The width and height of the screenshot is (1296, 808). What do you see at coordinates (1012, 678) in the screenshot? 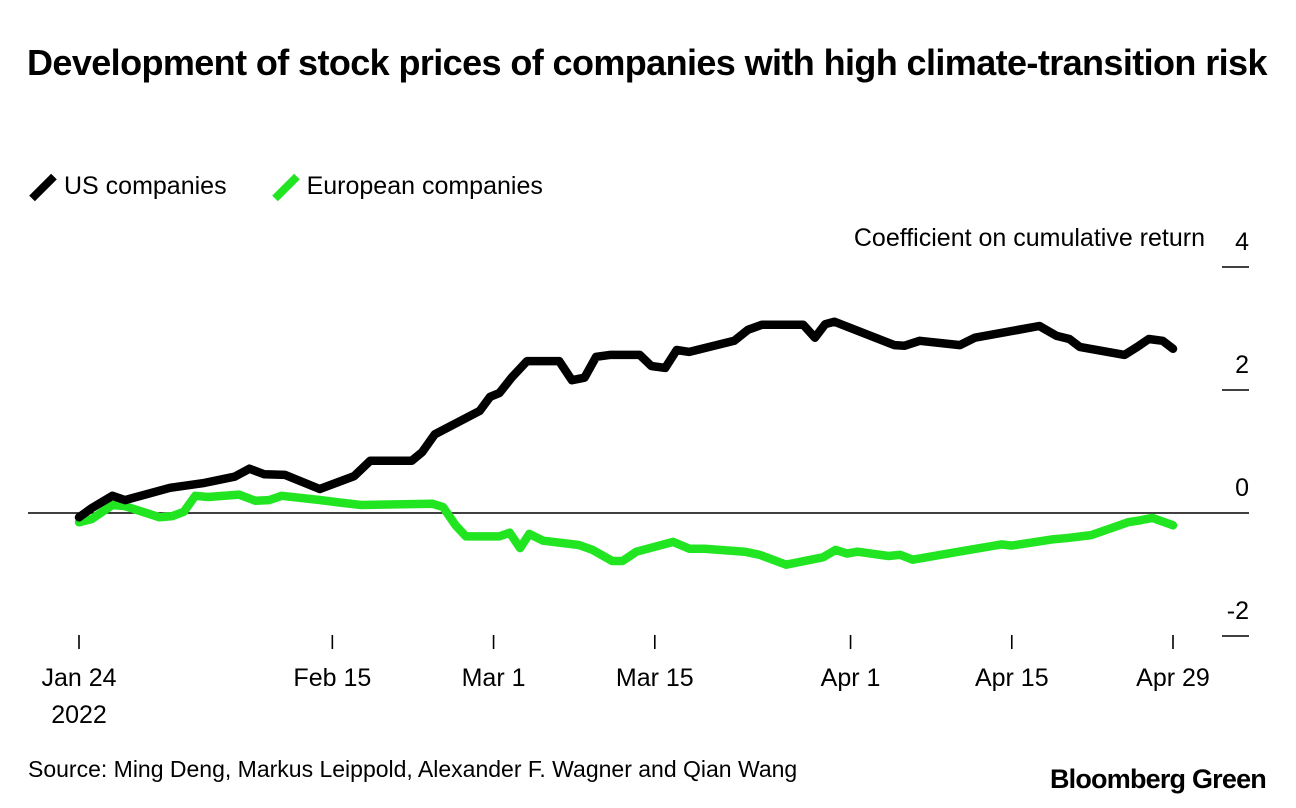
I see `x-tick-label: Apr 15` at bounding box center [1012, 678].